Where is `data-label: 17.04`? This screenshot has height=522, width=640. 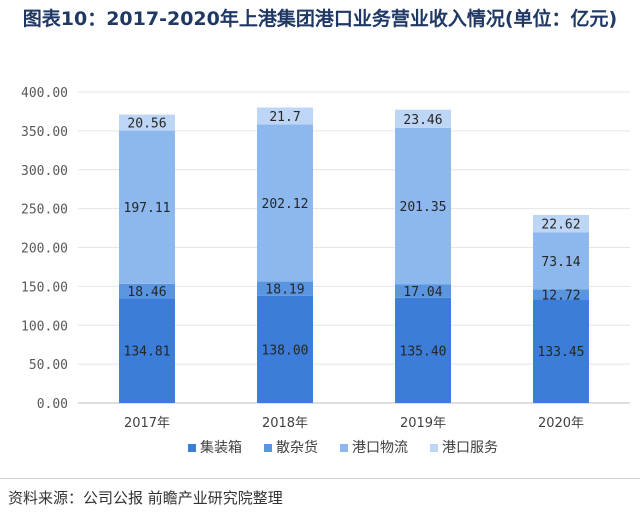 data-label: 17.04 is located at coordinates (422, 292).